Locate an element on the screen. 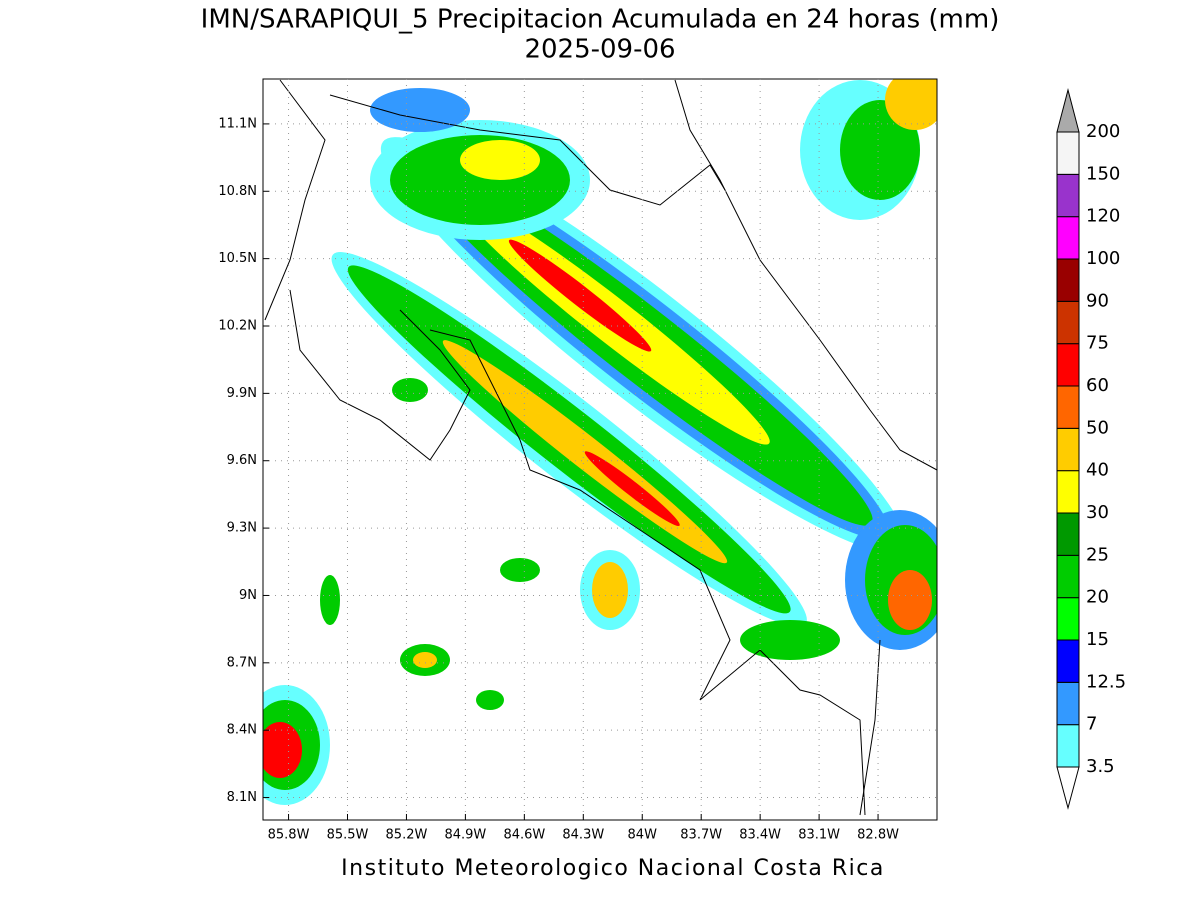 Image resolution: width=1200 pixels, height=900 pixels. colorbar-label: 12.5 is located at coordinates (1106, 681).